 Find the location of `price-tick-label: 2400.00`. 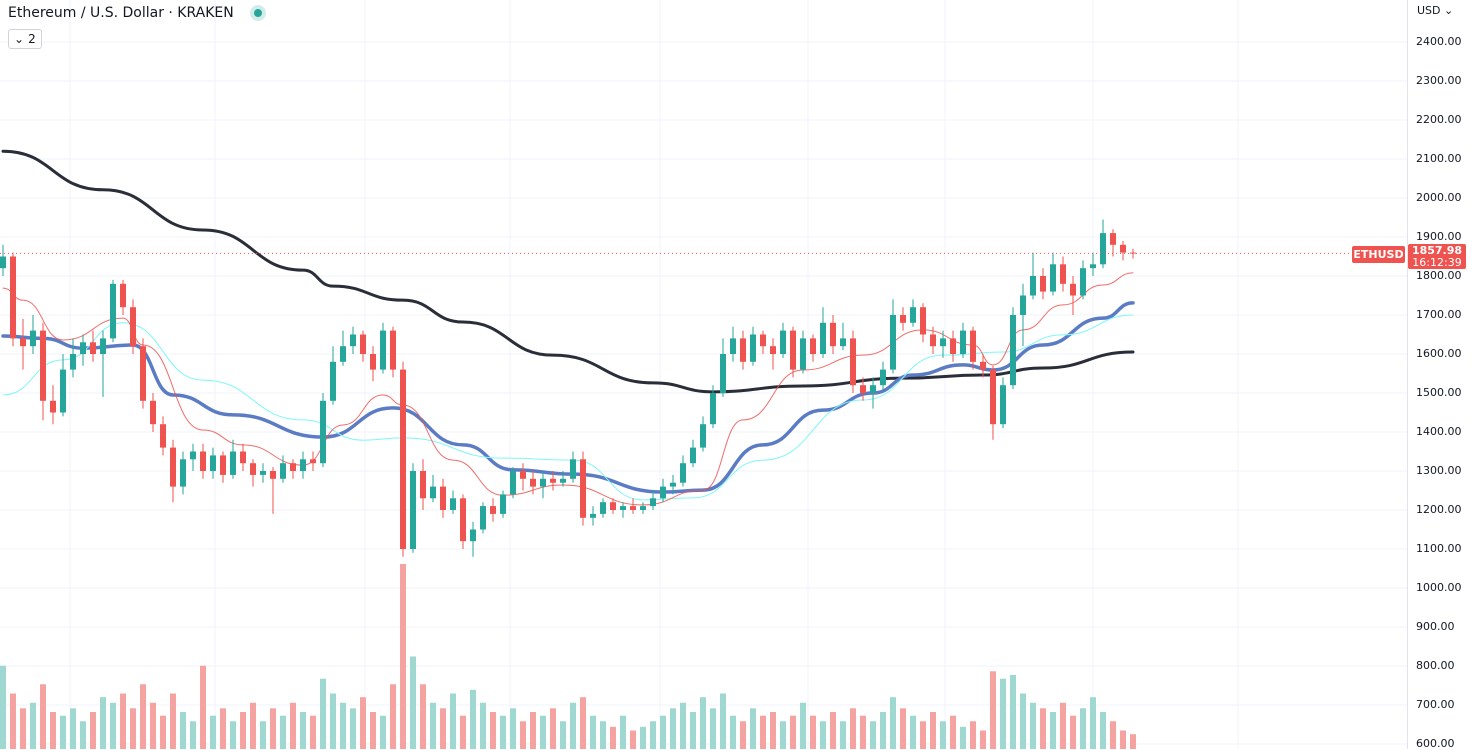

price-tick-label: 2400.00 is located at coordinates (1439, 41).